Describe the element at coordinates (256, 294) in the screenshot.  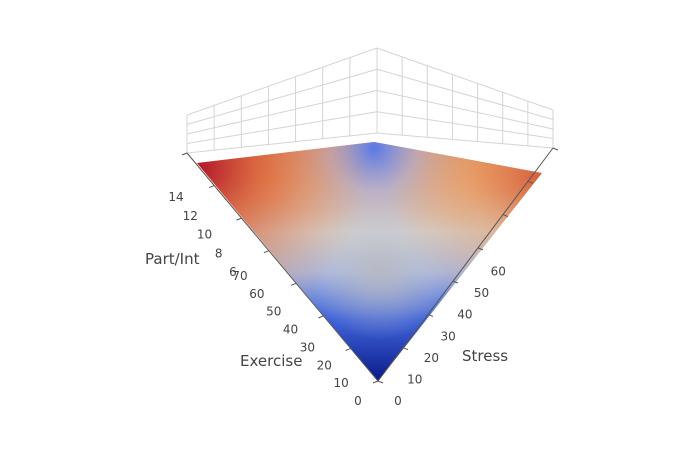
I see `exercise-tick-label: 60` at that location.